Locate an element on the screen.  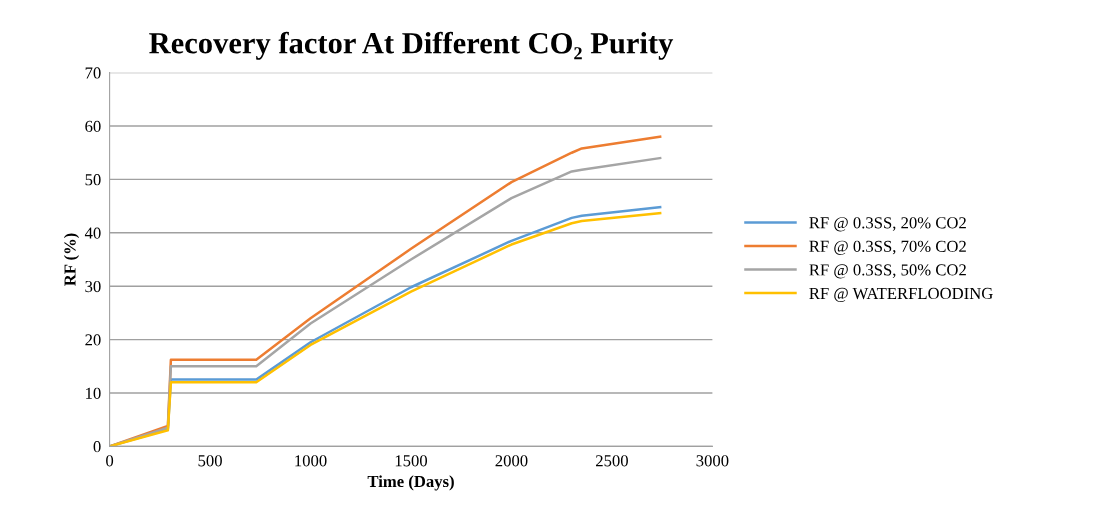
legend-label: RF @ 0.3SS, 20% CO2 is located at coordinates (887, 224).